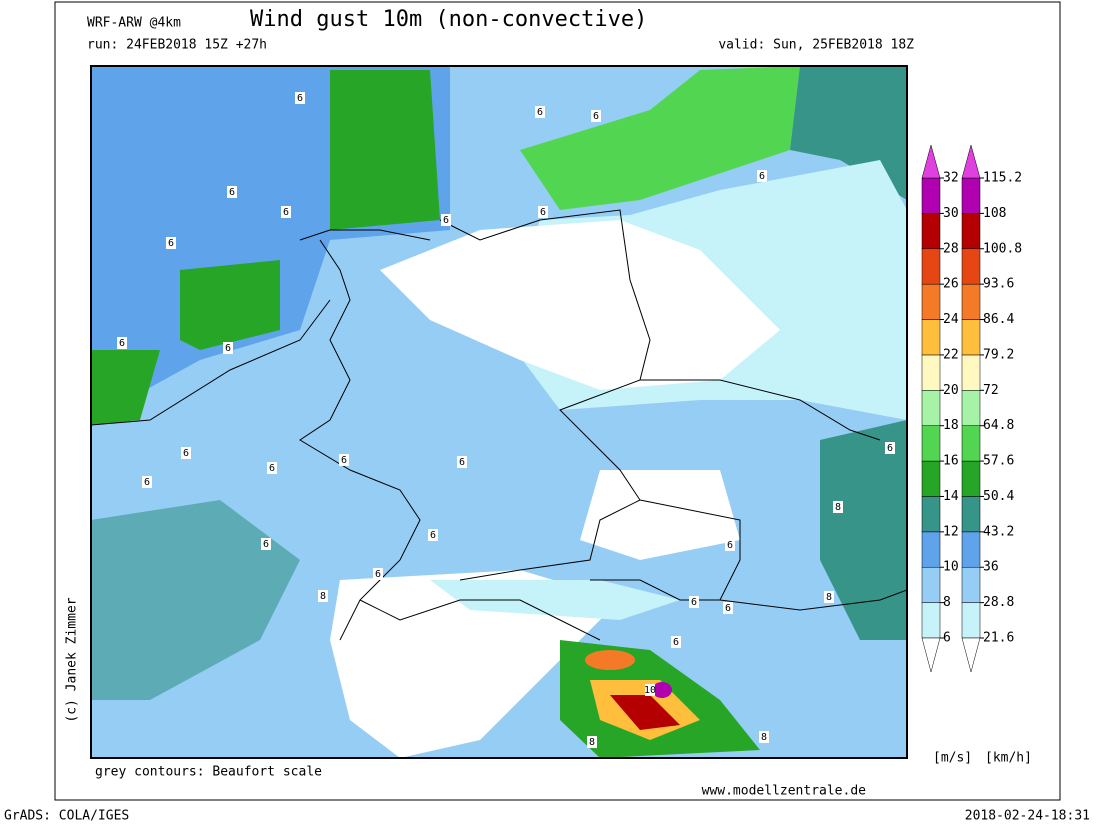  What do you see at coordinates (1002, 248) in the screenshot?
I see `tick-label-kmh: 100.8` at bounding box center [1002, 248].